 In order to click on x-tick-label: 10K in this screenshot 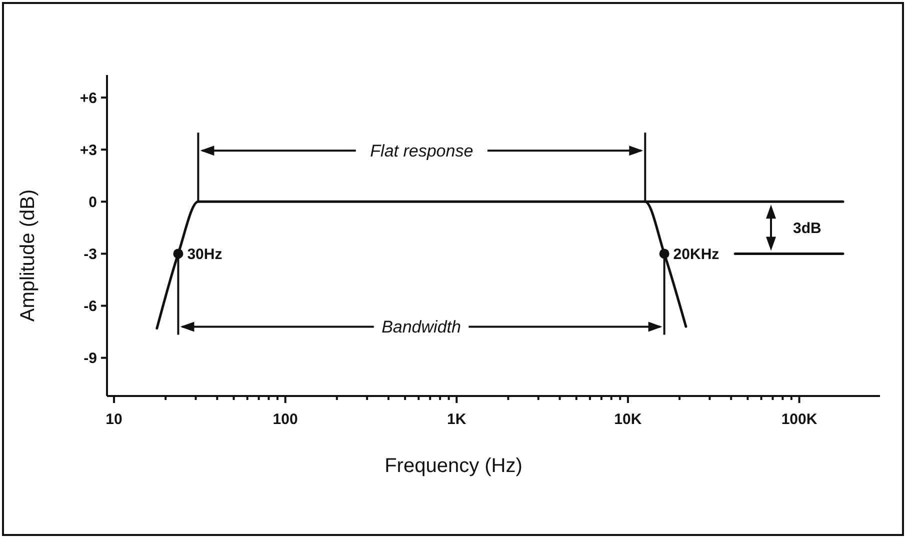, I will do `click(628, 419)`.